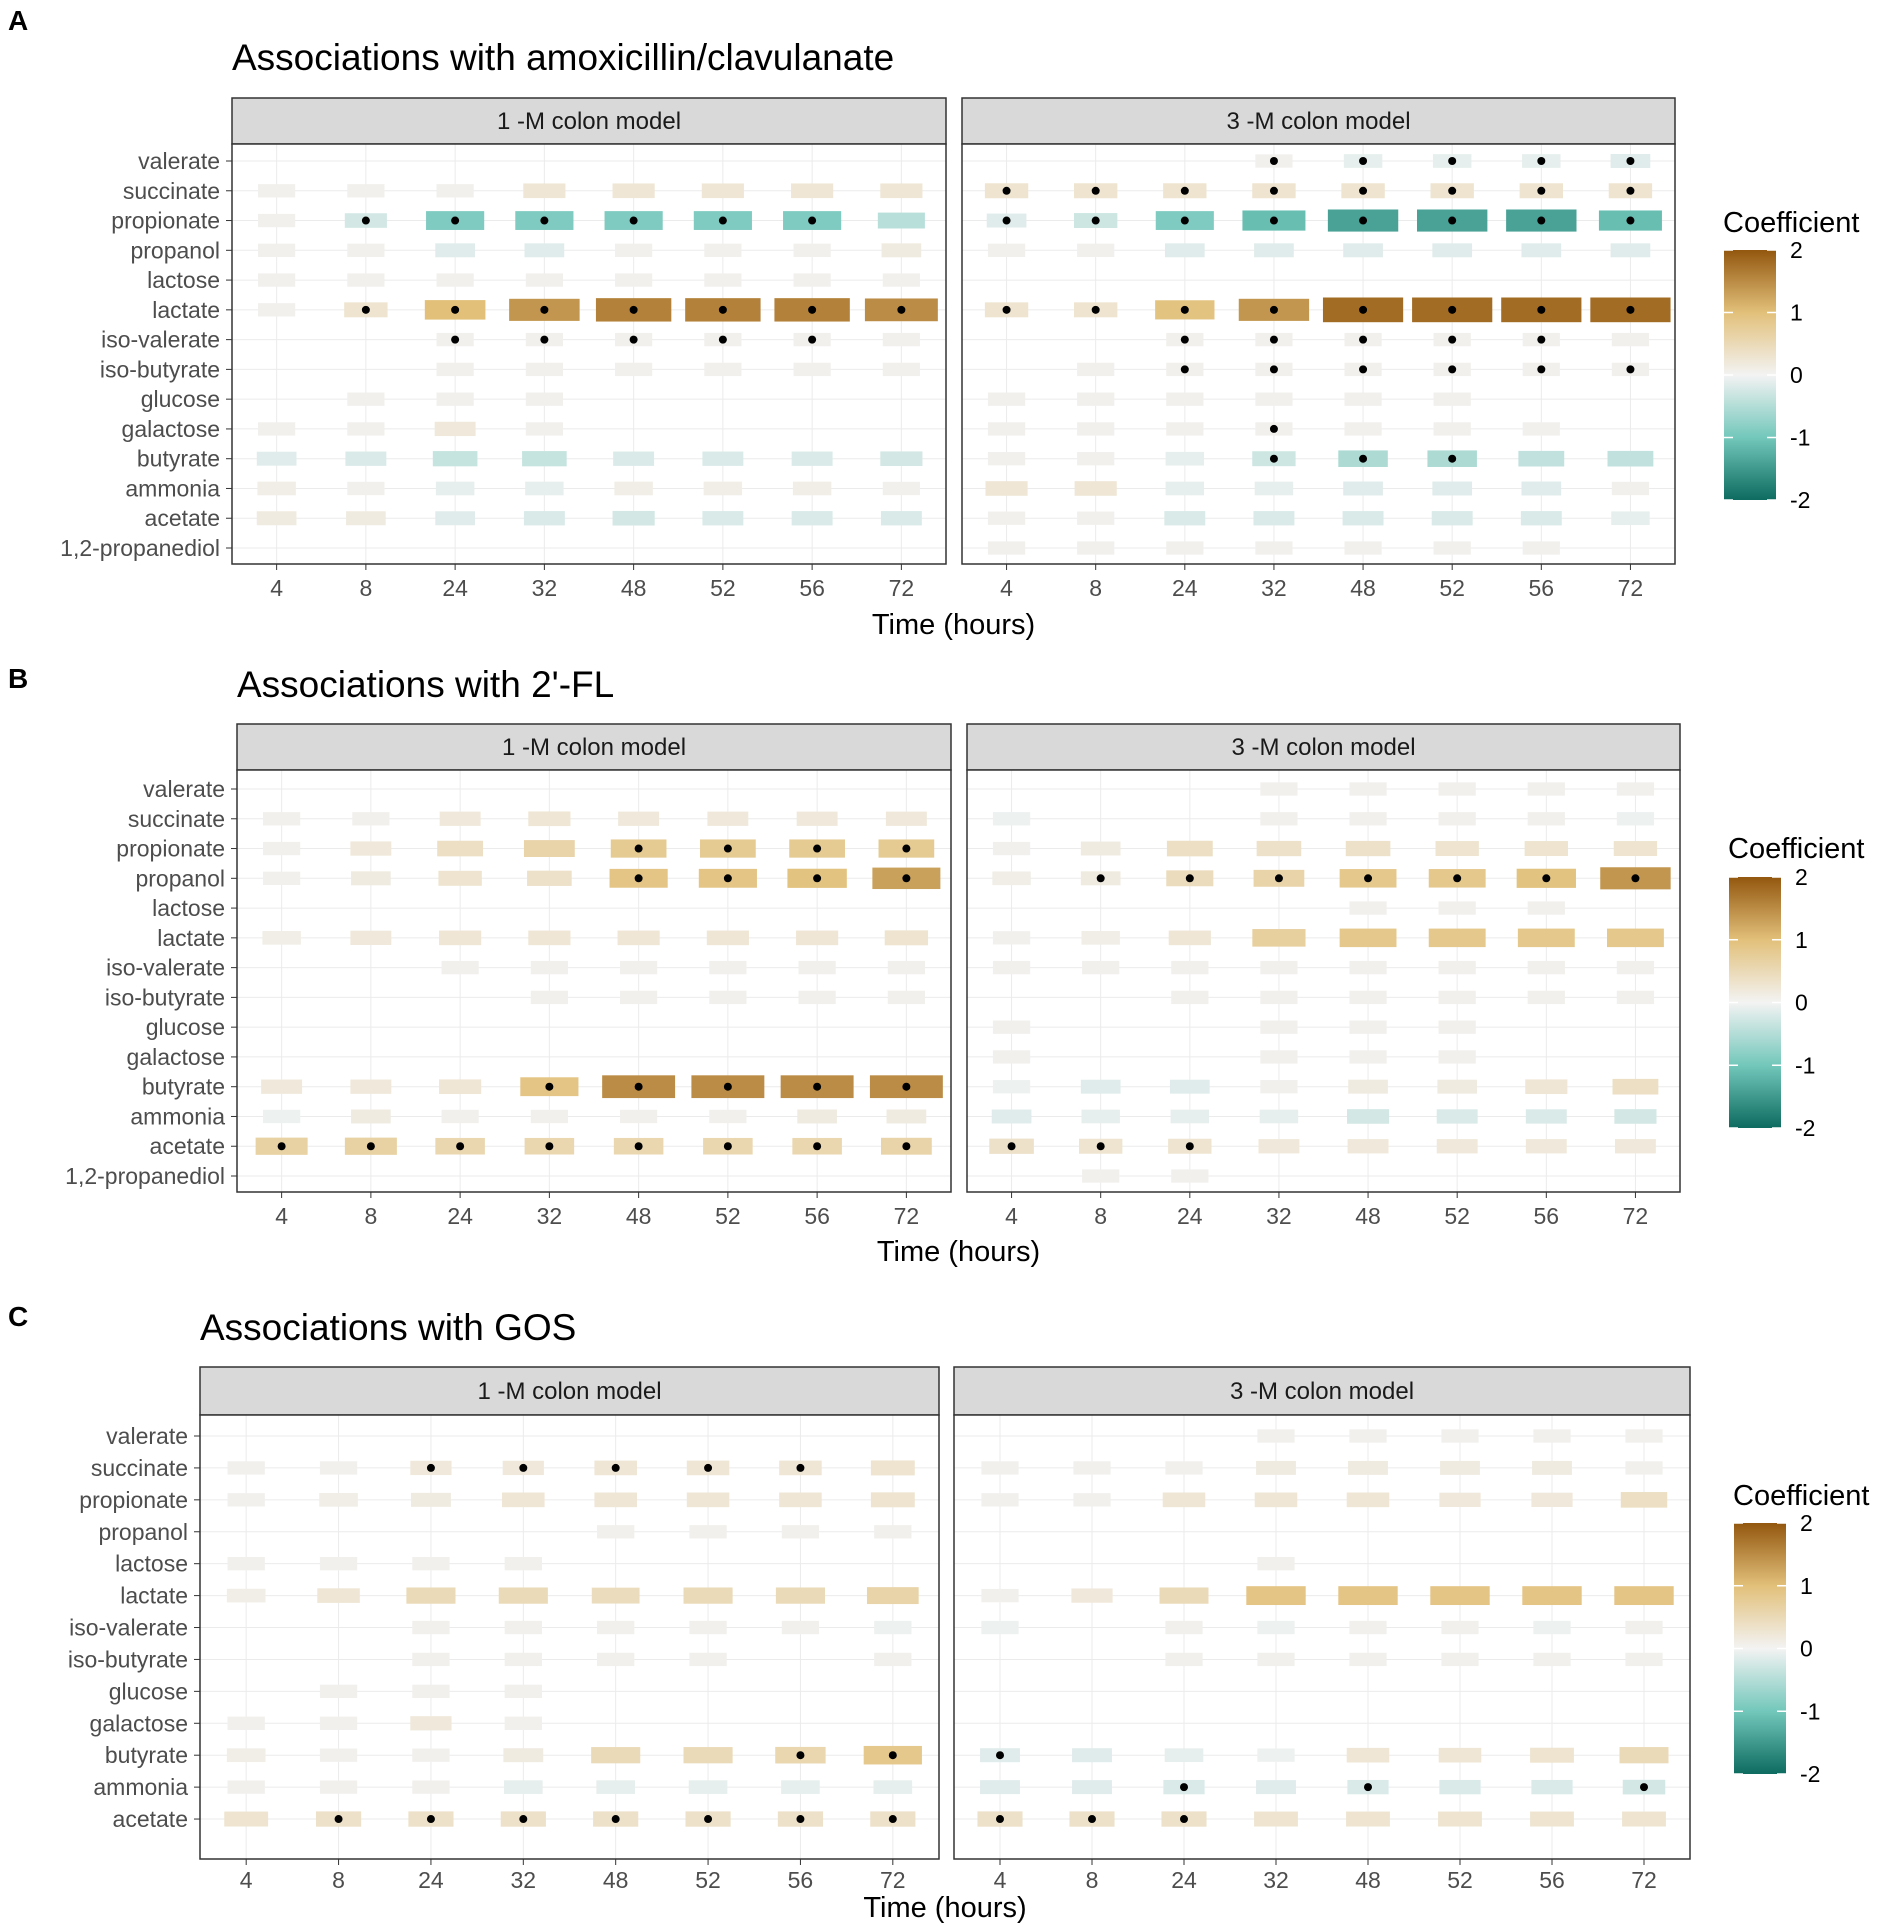  I want to click on x-tick-label: 48, so click(1363, 588).